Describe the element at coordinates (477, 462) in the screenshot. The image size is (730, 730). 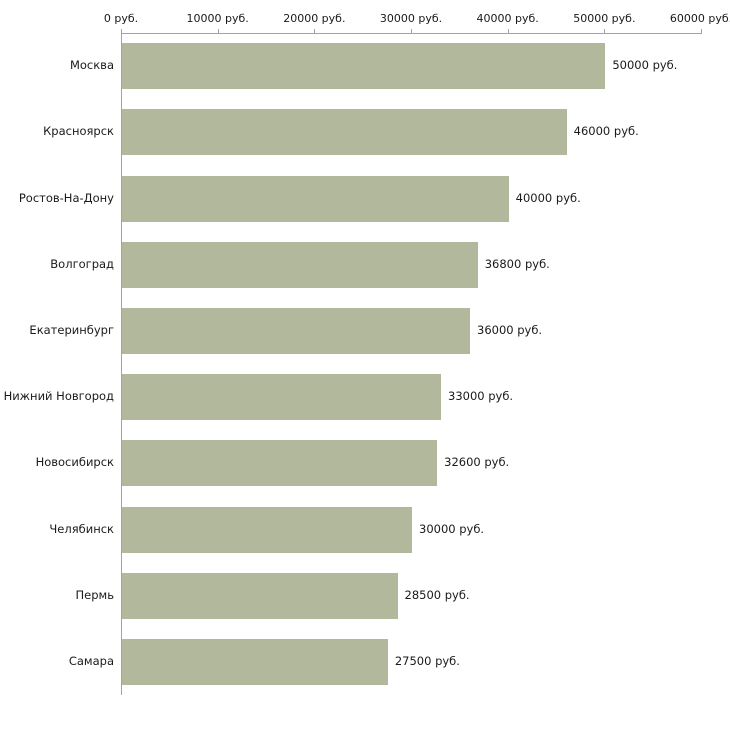
I see `value-label: 32600 руб.` at that location.